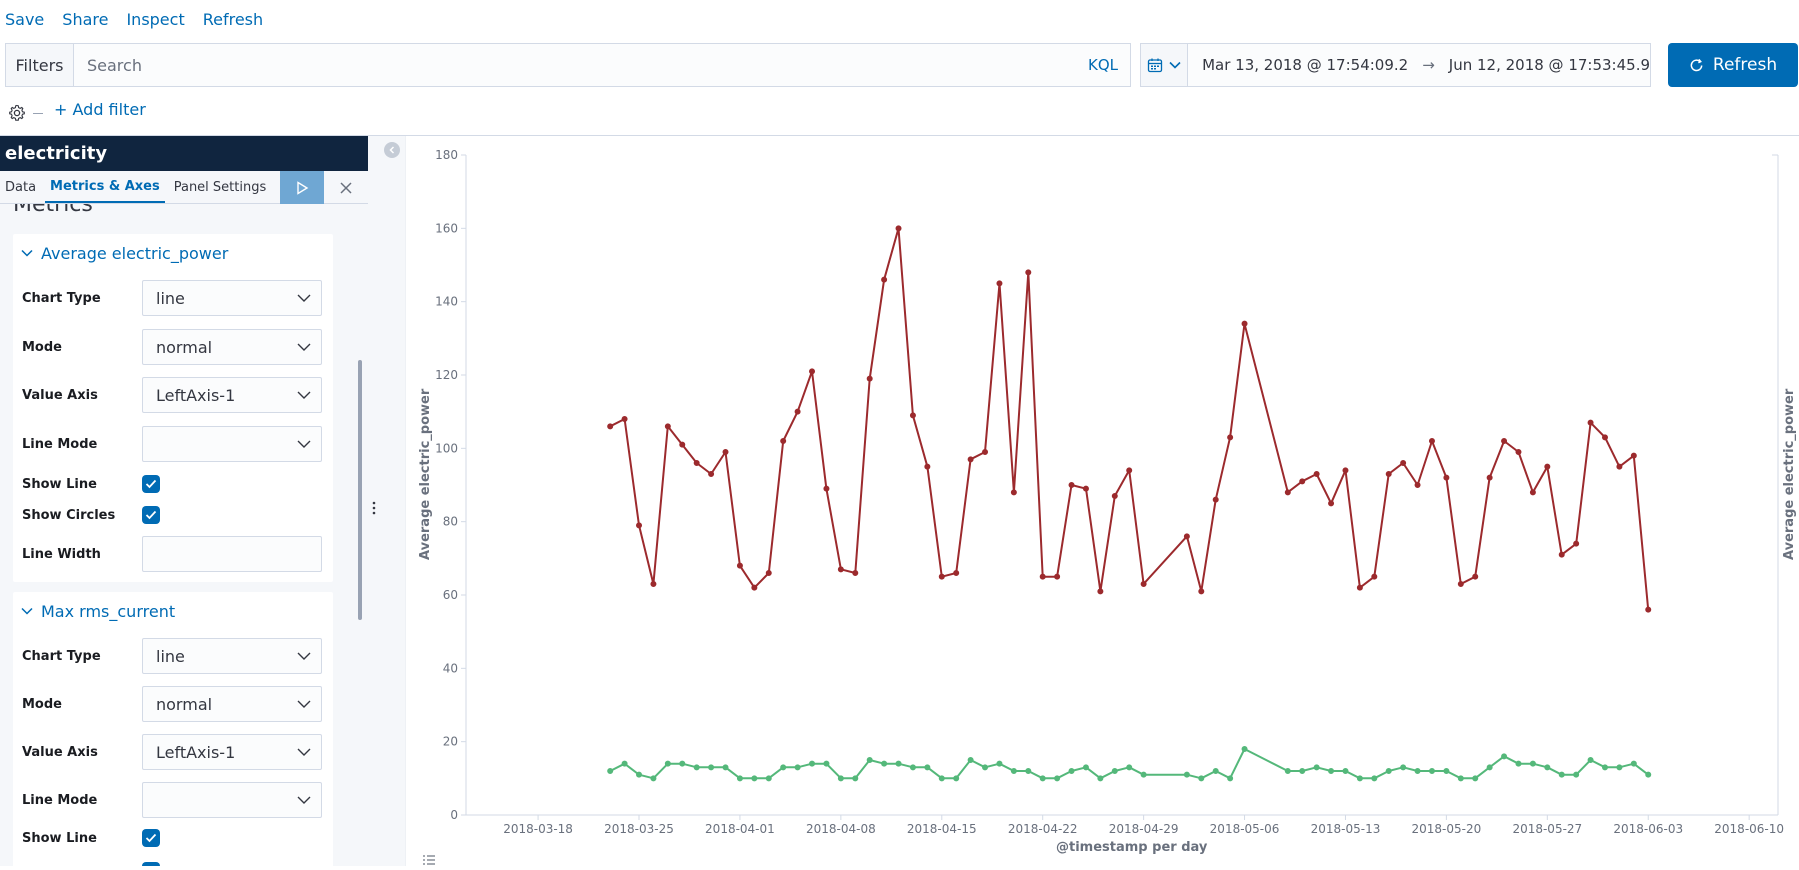 The width and height of the screenshot is (1799, 870). I want to click on metric-panel-toggle: Max rms_current, so click(173, 611).